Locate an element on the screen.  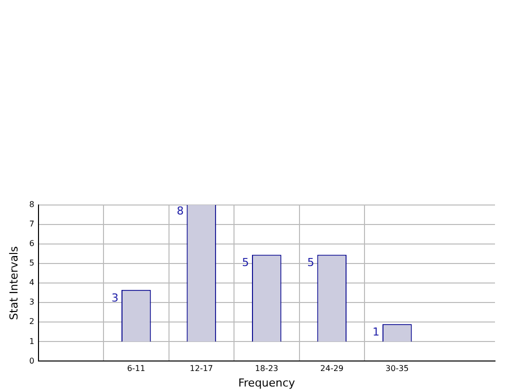
data-label: 8 is located at coordinates (180, 211).